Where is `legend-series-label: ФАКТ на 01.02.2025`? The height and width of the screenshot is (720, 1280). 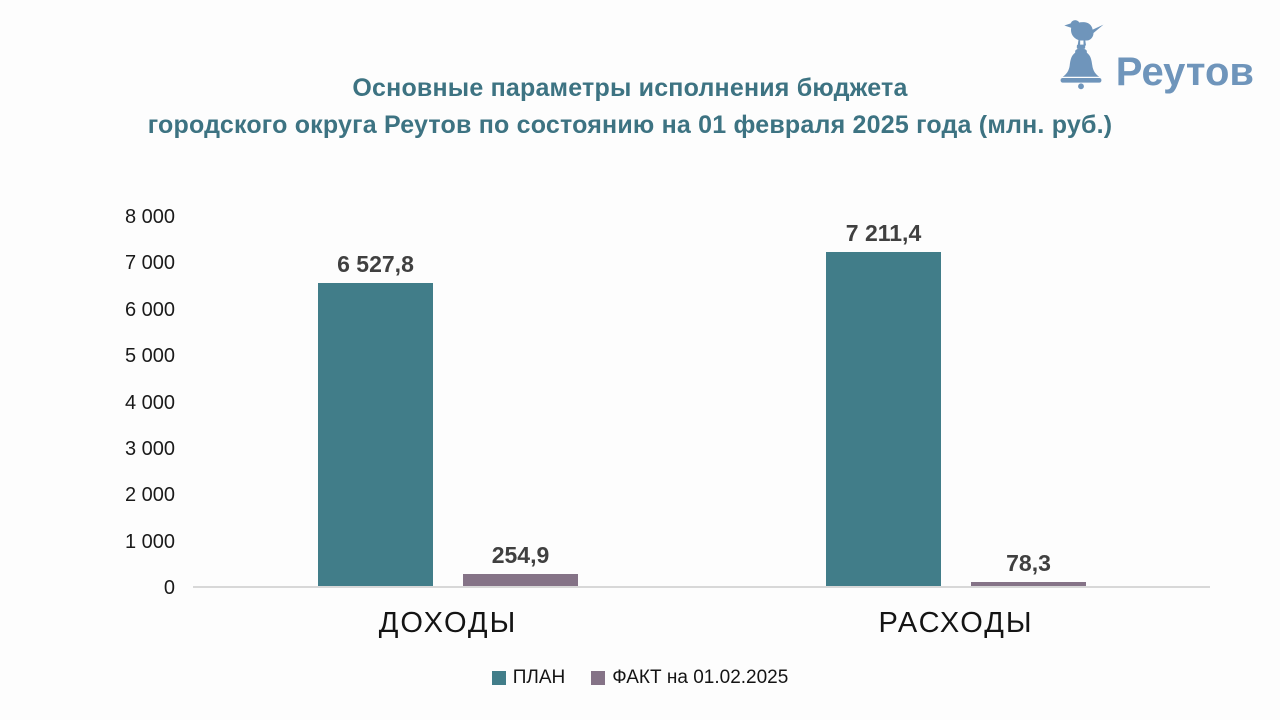 legend-series-label: ФАКТ на 01.02.2025 is located at coordinates (700, 677).